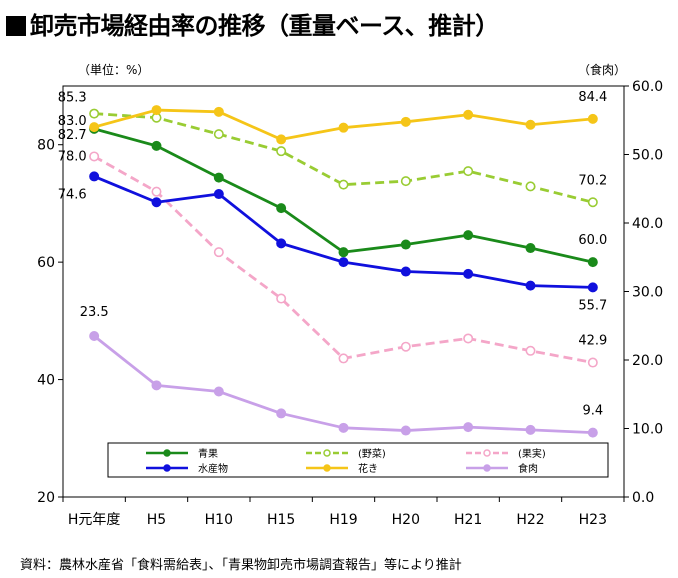 The width and height of the screenshot is (678, 578). I want to click on right-axis-tick-label: 60.0, so click(647, 87).